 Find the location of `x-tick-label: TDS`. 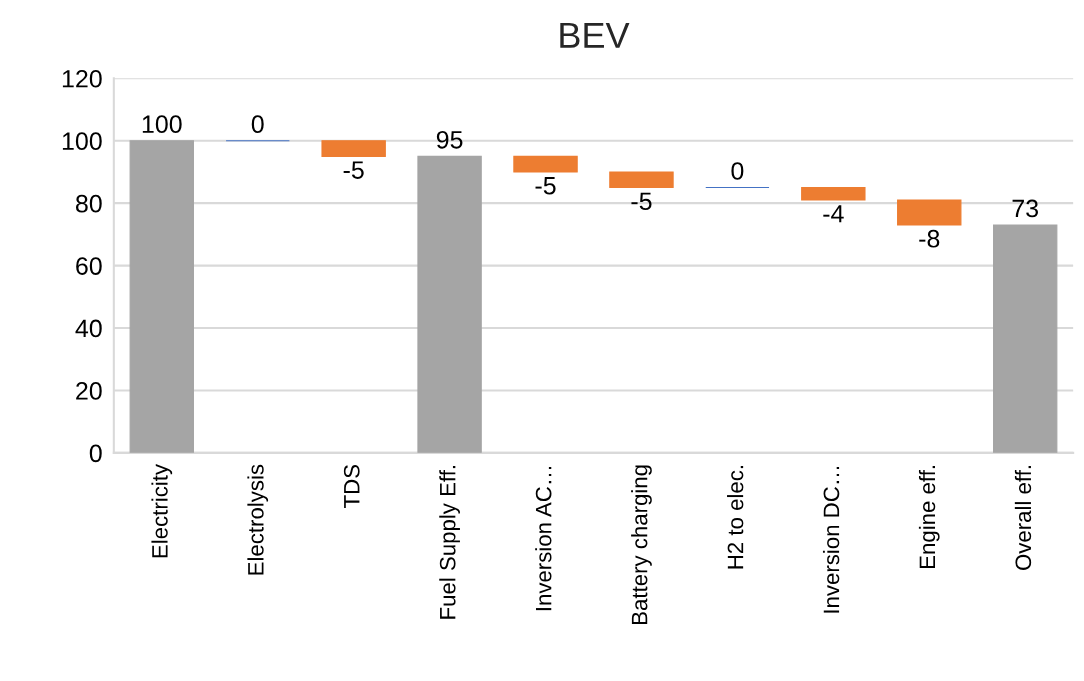

x-tick-label: TDS is located at coordinates (351, 486).